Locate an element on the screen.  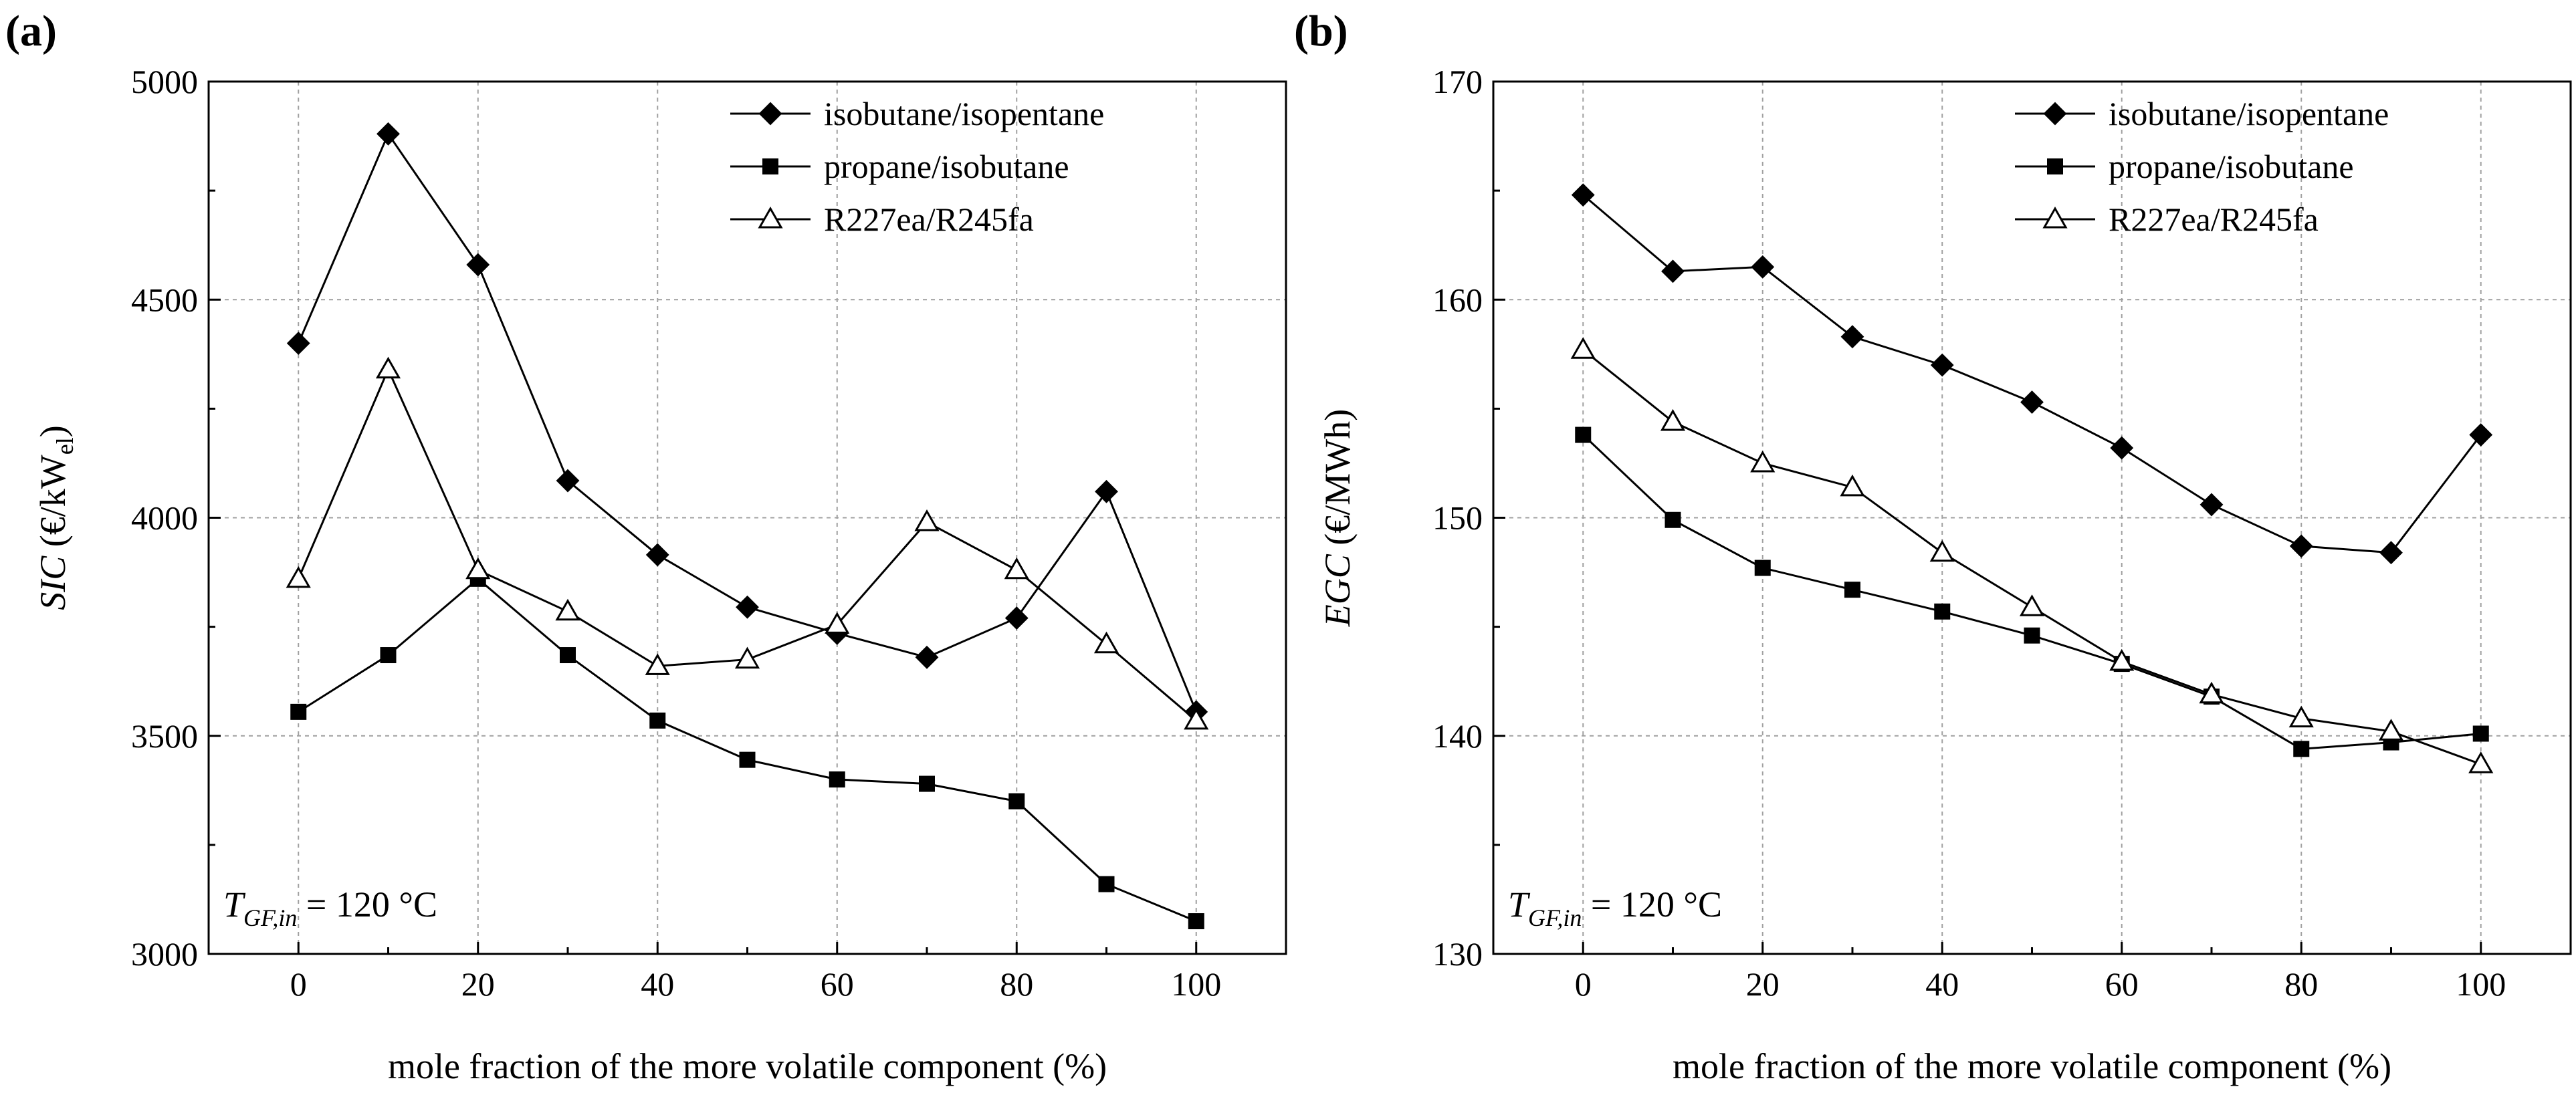
y-tick-label: 4000 is located at coordinates (165, 518).